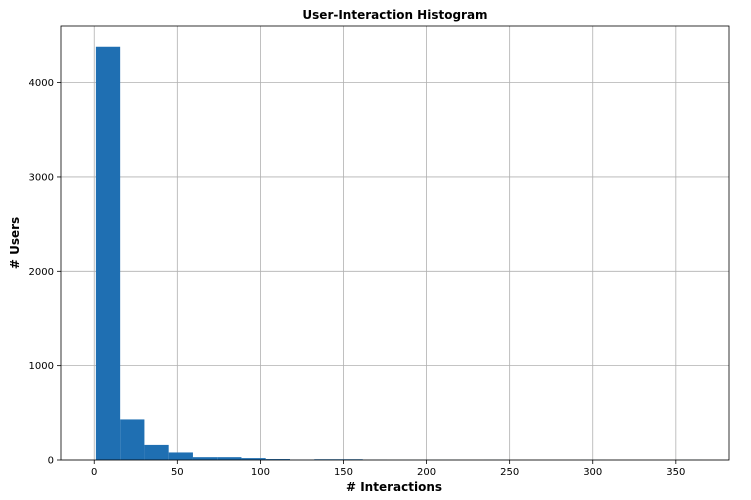 The width and height of the screenshot is (751, 500). Describe the element at coordinates (41, 272) in the screenshot. I see `y-tick-label: 2000` at that location.